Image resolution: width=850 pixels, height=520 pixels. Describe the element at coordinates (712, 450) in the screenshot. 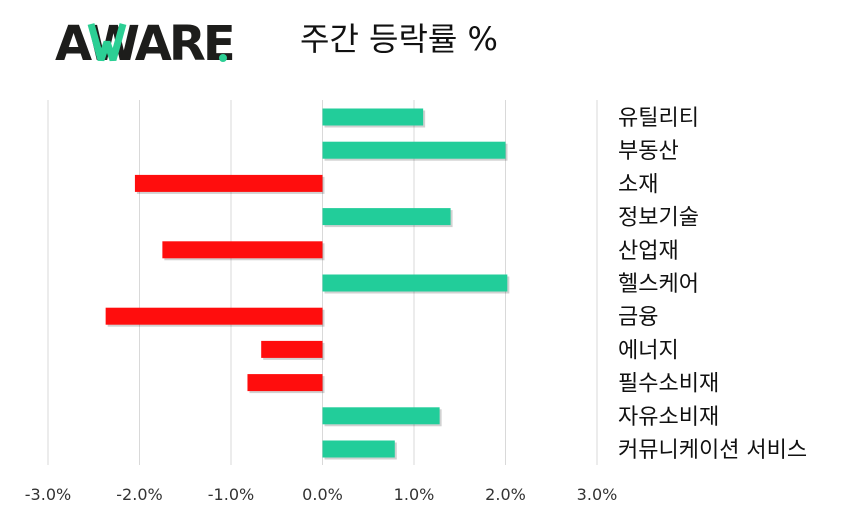

I see `category-label: 커뮤니케이션 서비스` at that location.